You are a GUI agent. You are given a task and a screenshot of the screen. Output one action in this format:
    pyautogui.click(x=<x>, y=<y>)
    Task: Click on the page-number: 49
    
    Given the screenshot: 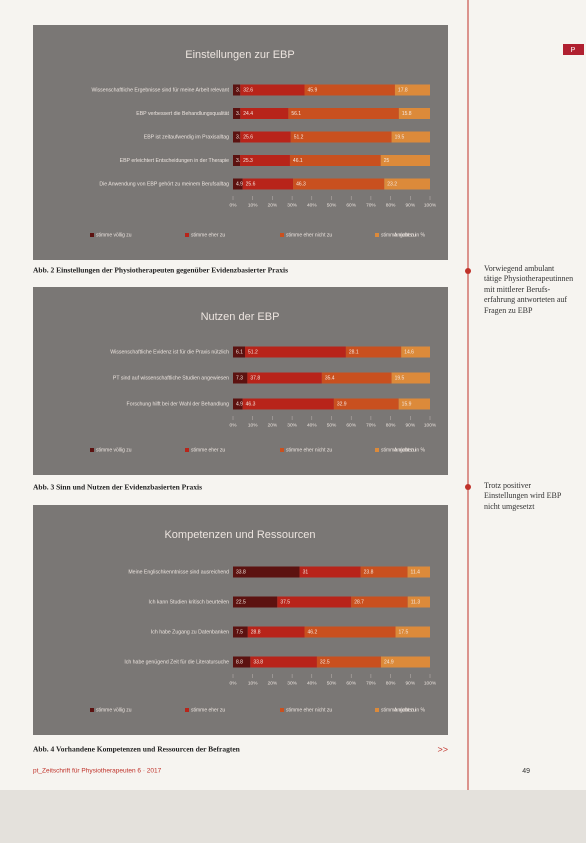 What is the action you would take?
    pyautogui.click(x=526, y=771)
    